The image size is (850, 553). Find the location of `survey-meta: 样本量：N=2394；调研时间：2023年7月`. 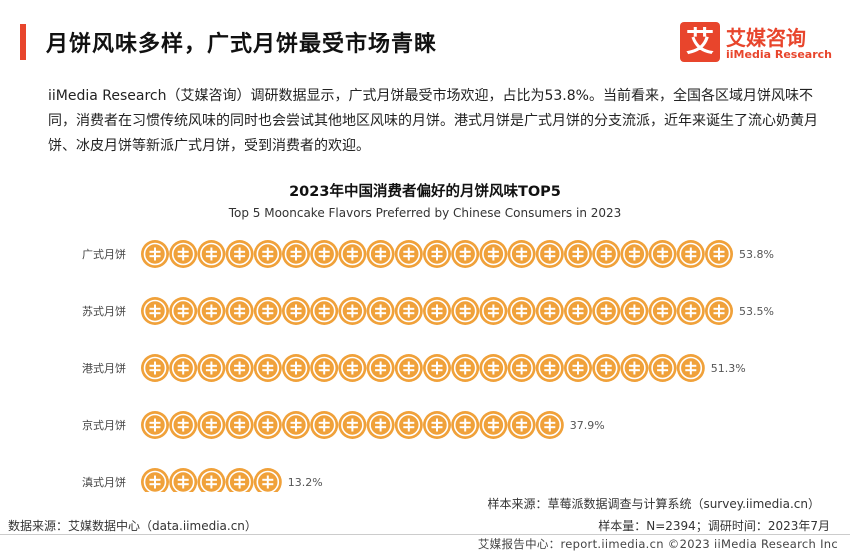

survey-meta: 样本量：N=2394；调研时间：2023年7月 is located at coordinates (714, 526).